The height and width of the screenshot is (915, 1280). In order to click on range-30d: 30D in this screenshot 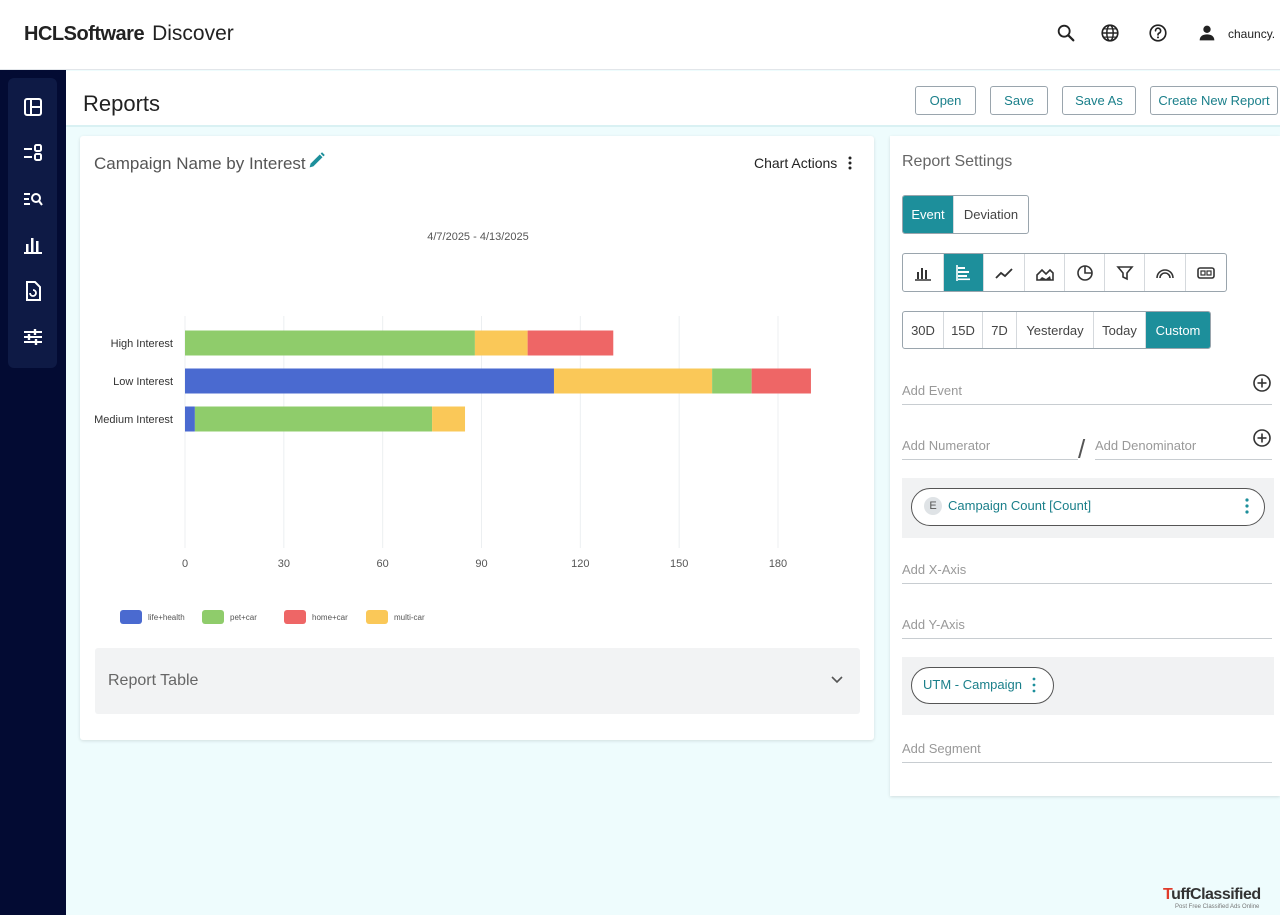, I will do `click(923, 330)`.